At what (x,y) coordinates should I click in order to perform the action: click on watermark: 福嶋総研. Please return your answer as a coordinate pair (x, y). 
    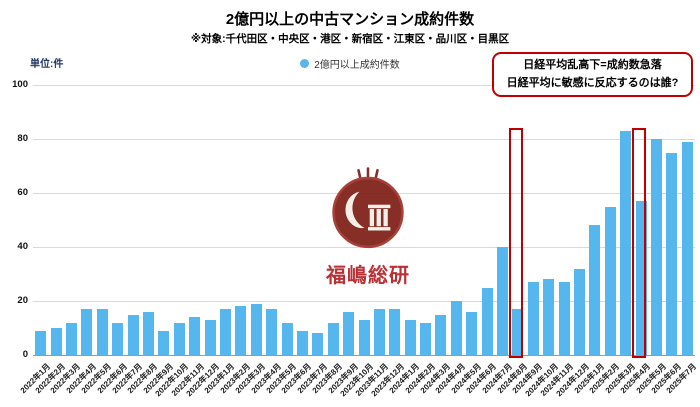
    Looking at the image, I should click on (368, 227).